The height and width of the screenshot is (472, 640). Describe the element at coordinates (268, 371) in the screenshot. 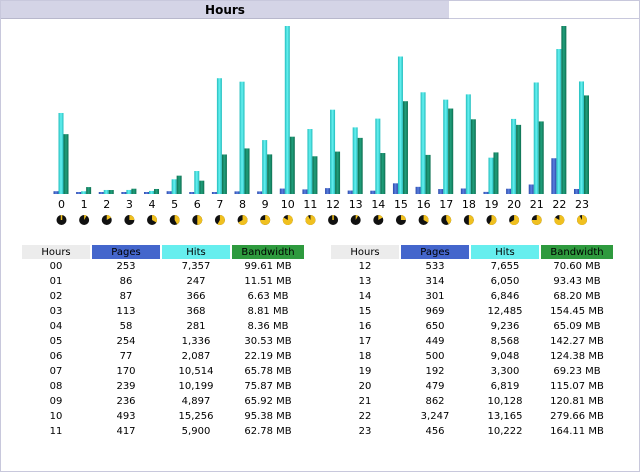

I see `cell-bandwidth: 65.78 MB` at that location.